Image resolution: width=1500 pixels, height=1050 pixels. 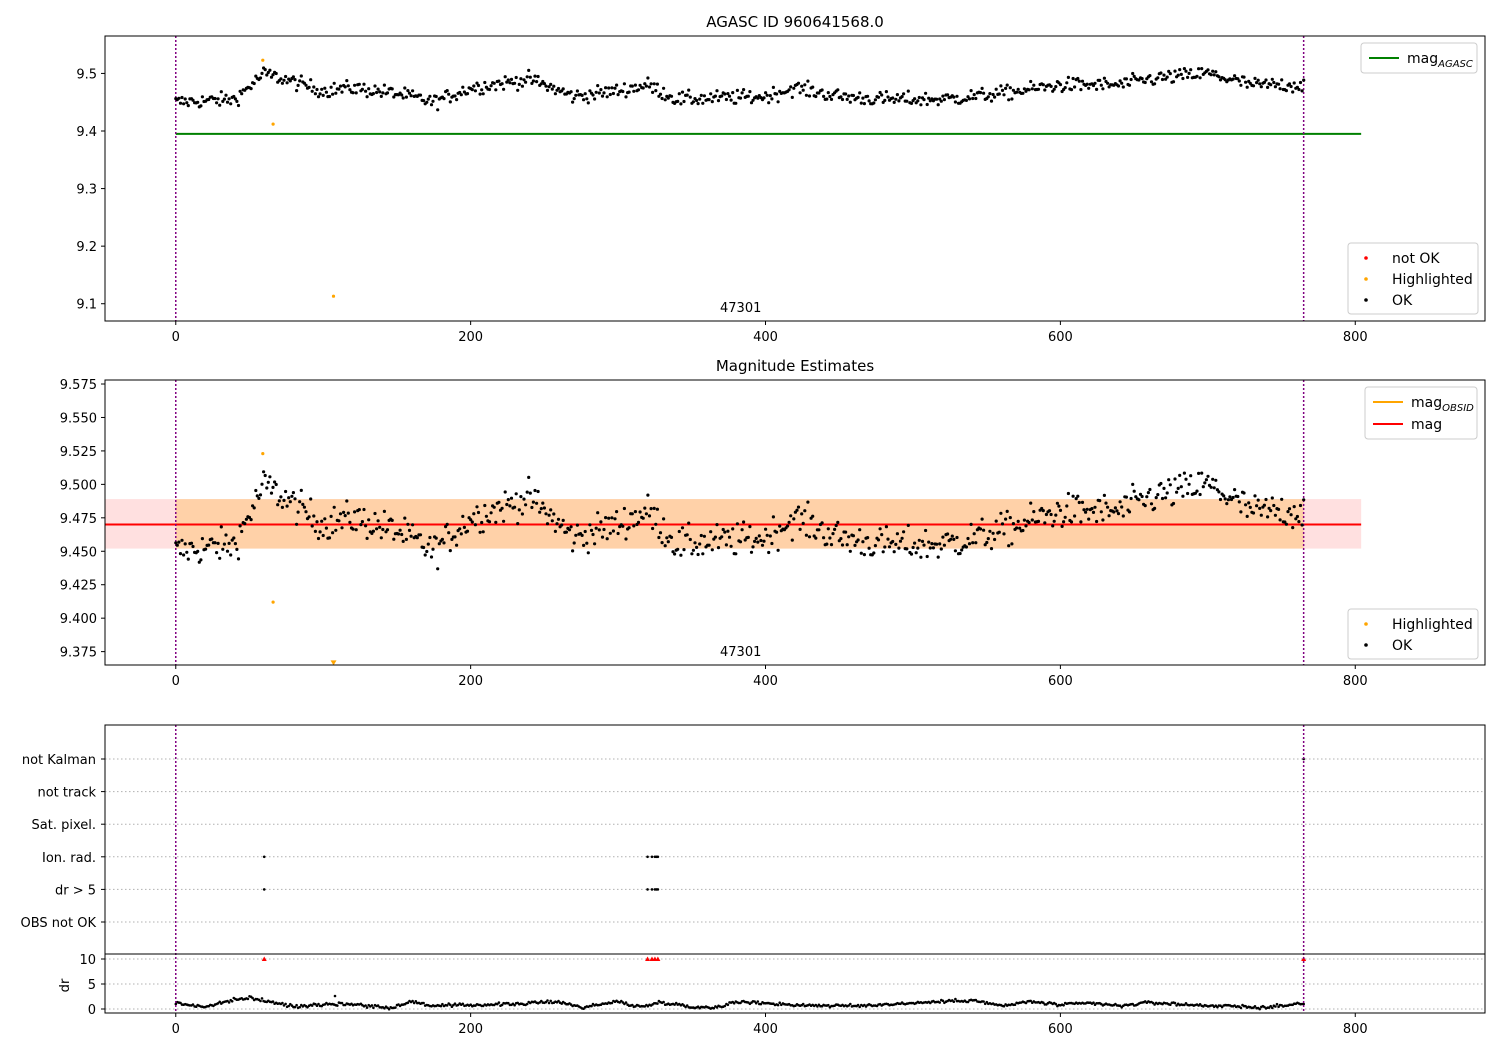 I want to click on y-tick-label: 9.475, so click(x=78, y=519).